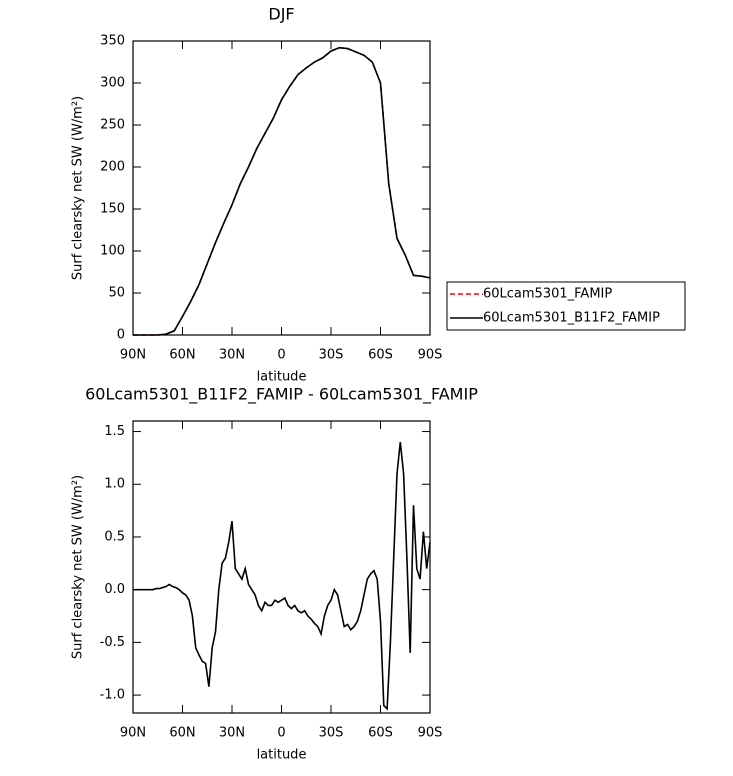 The width and height of the screenshot is (733, 776). I want to click on y-tick-label: 1.0, so click(114, 484).